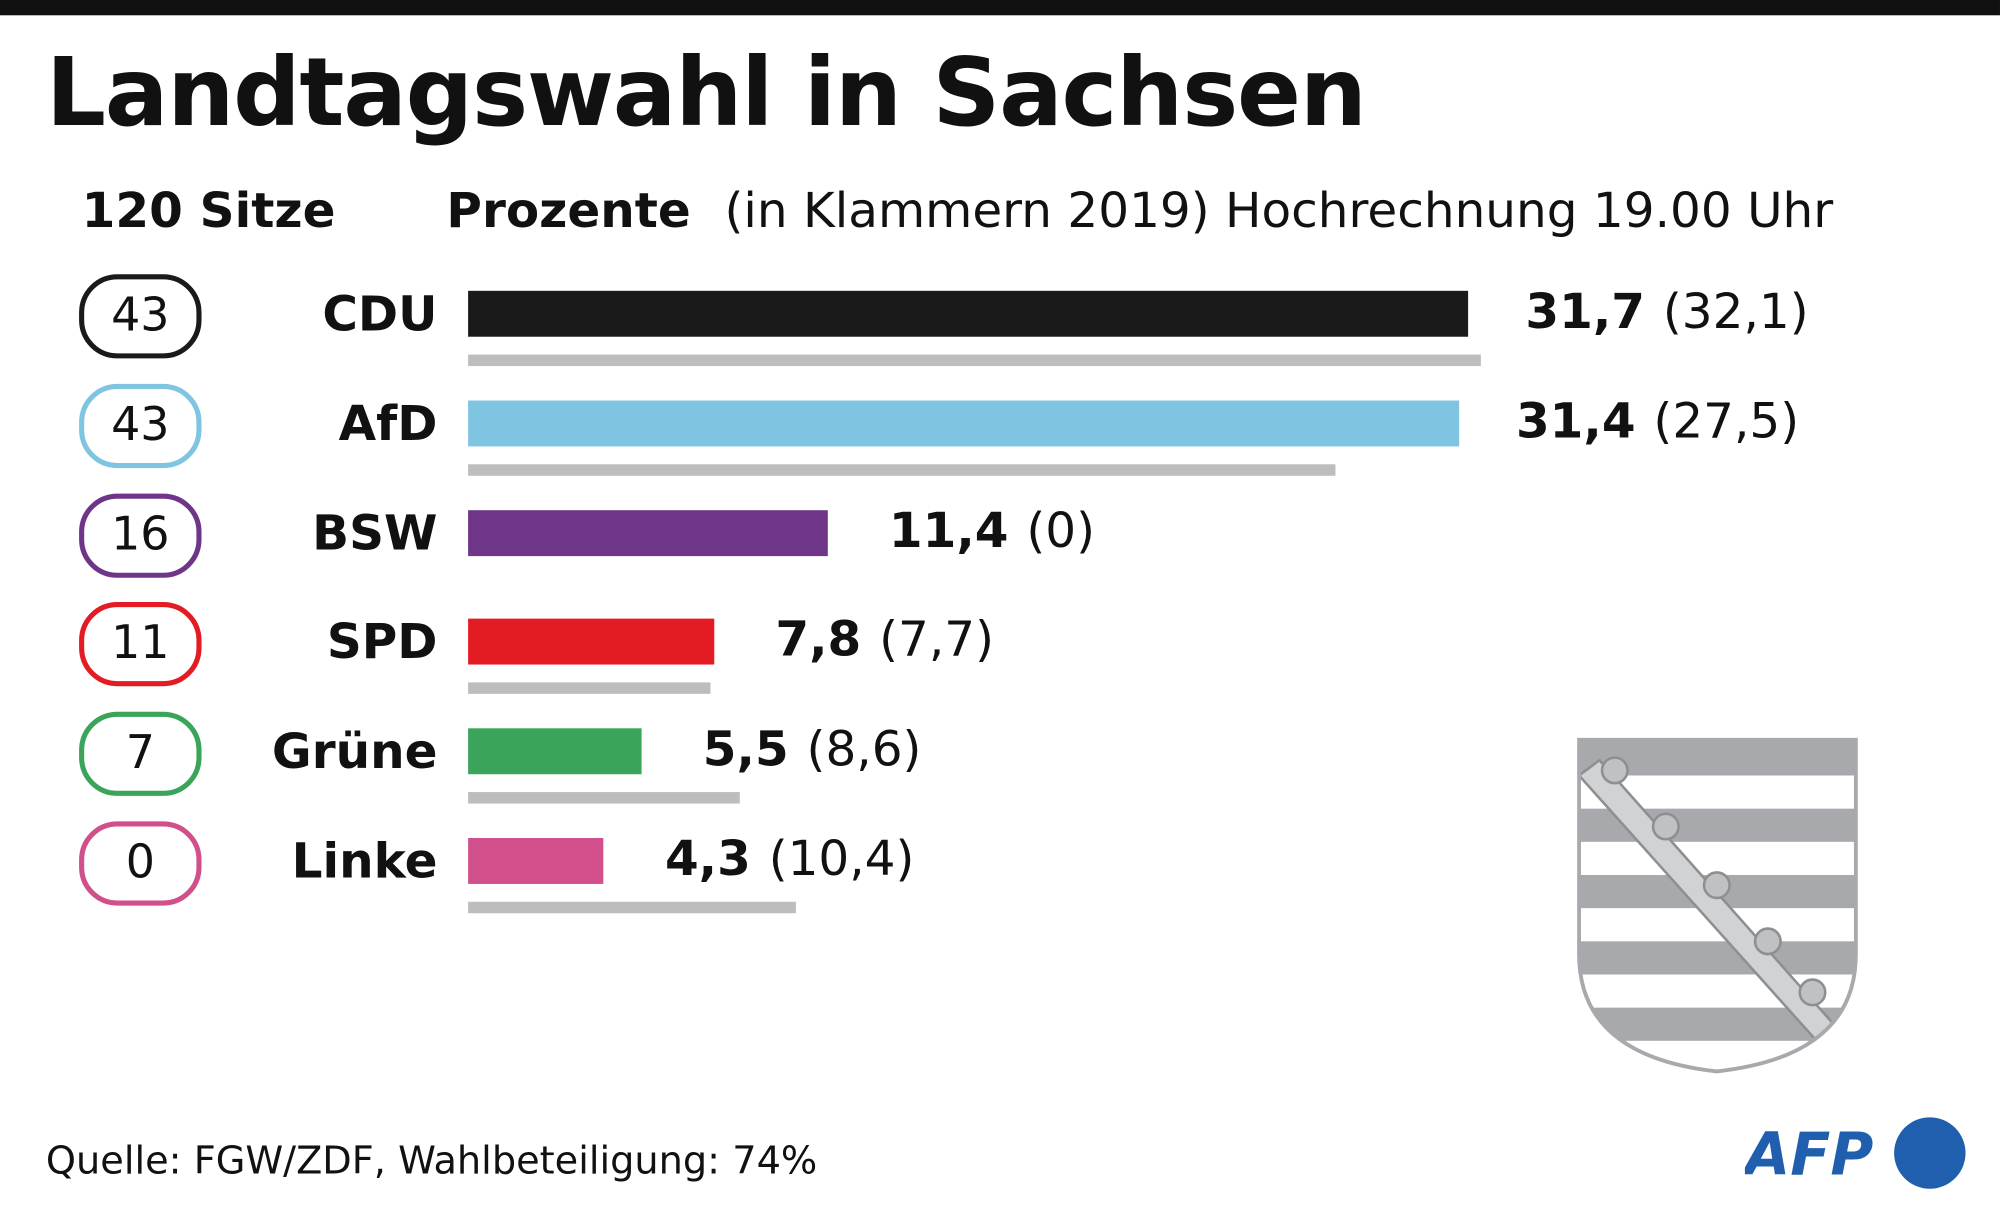 This screenshot has width=2000, height=1224. Describe the element at coordinates (354, 751) in the screenshot. I see `party-label: Grüne` at that location.